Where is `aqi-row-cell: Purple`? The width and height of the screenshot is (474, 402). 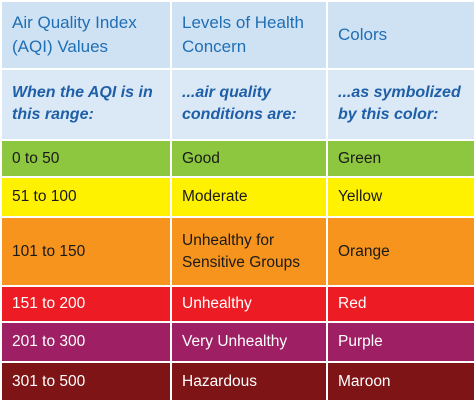
aqi-row-cell: Purple is located at coordinates (400, 342).